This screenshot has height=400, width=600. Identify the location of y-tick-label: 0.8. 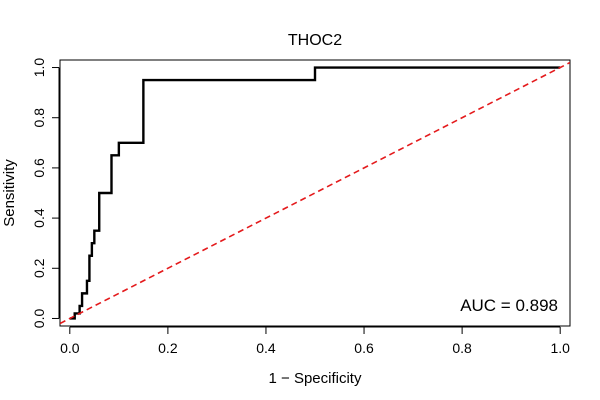
(39, 118).